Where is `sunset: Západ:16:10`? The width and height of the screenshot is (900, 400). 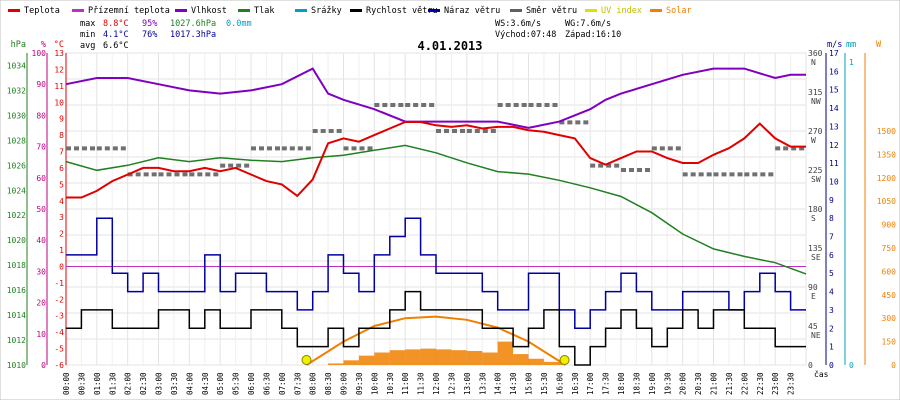
sunset: Západ:16:10 is located at coordinates (593, 35).